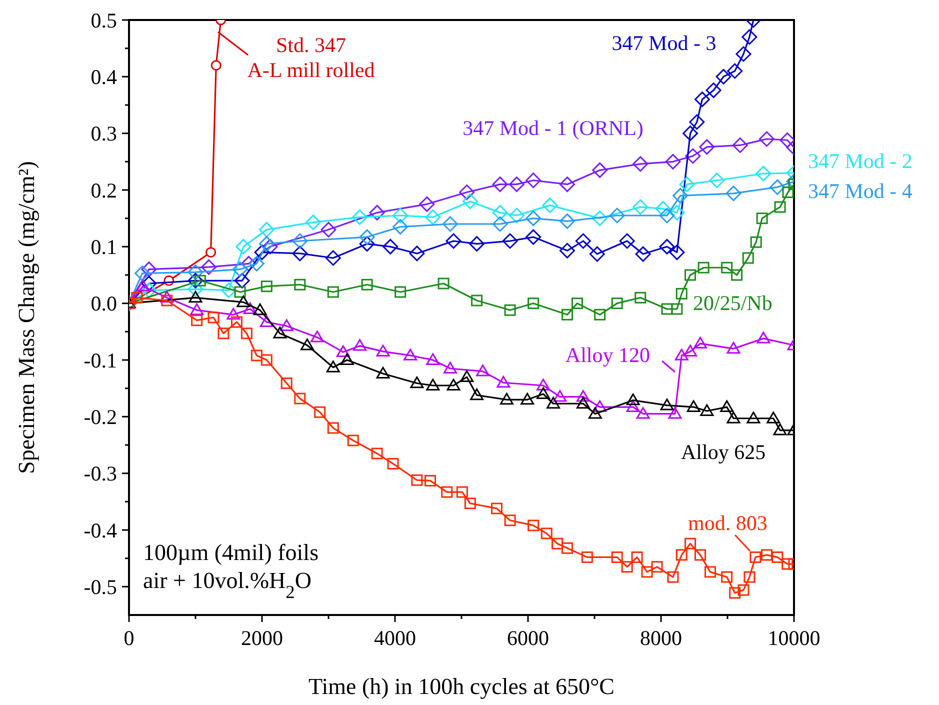 This screenshot has height=705, width=939. I want to click on legend-label: Std. 347 A-L mill rolled, so click(311, 57).